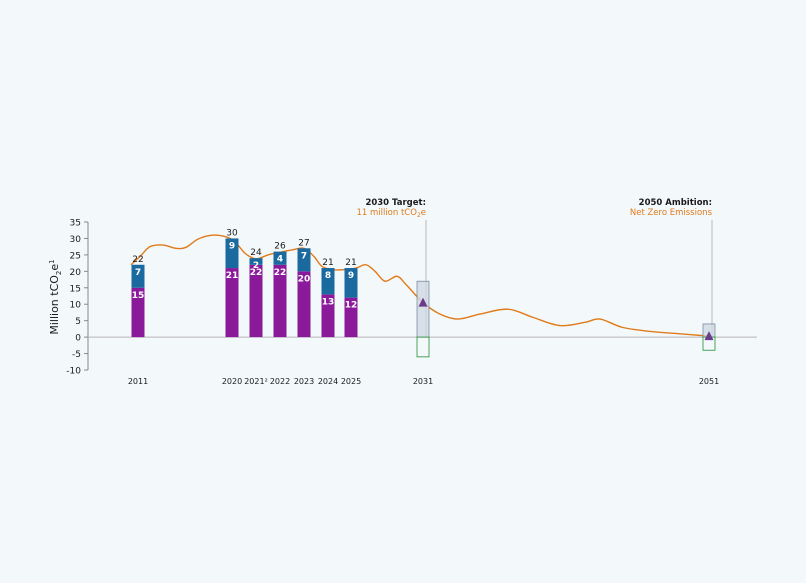 The width and height of the screenshot is (806, 583). What do you see at coordinates (78, 322) in the screenshot?
I see `y-tick-label: 5` at bounding box center [78, 322].